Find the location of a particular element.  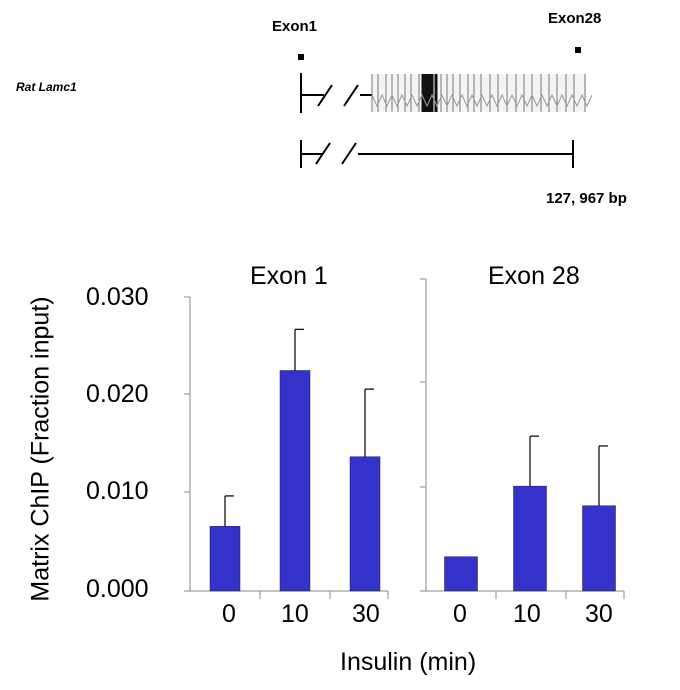

panel-title-exon1: Exon 1 is located at coordinates (289, 276).